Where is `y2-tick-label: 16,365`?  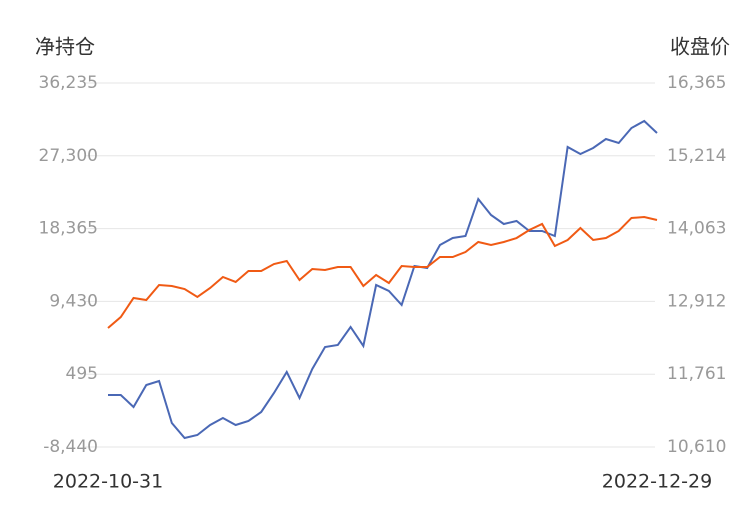 y2-tick-label: 16,365 is located at coordinates (696, 83).